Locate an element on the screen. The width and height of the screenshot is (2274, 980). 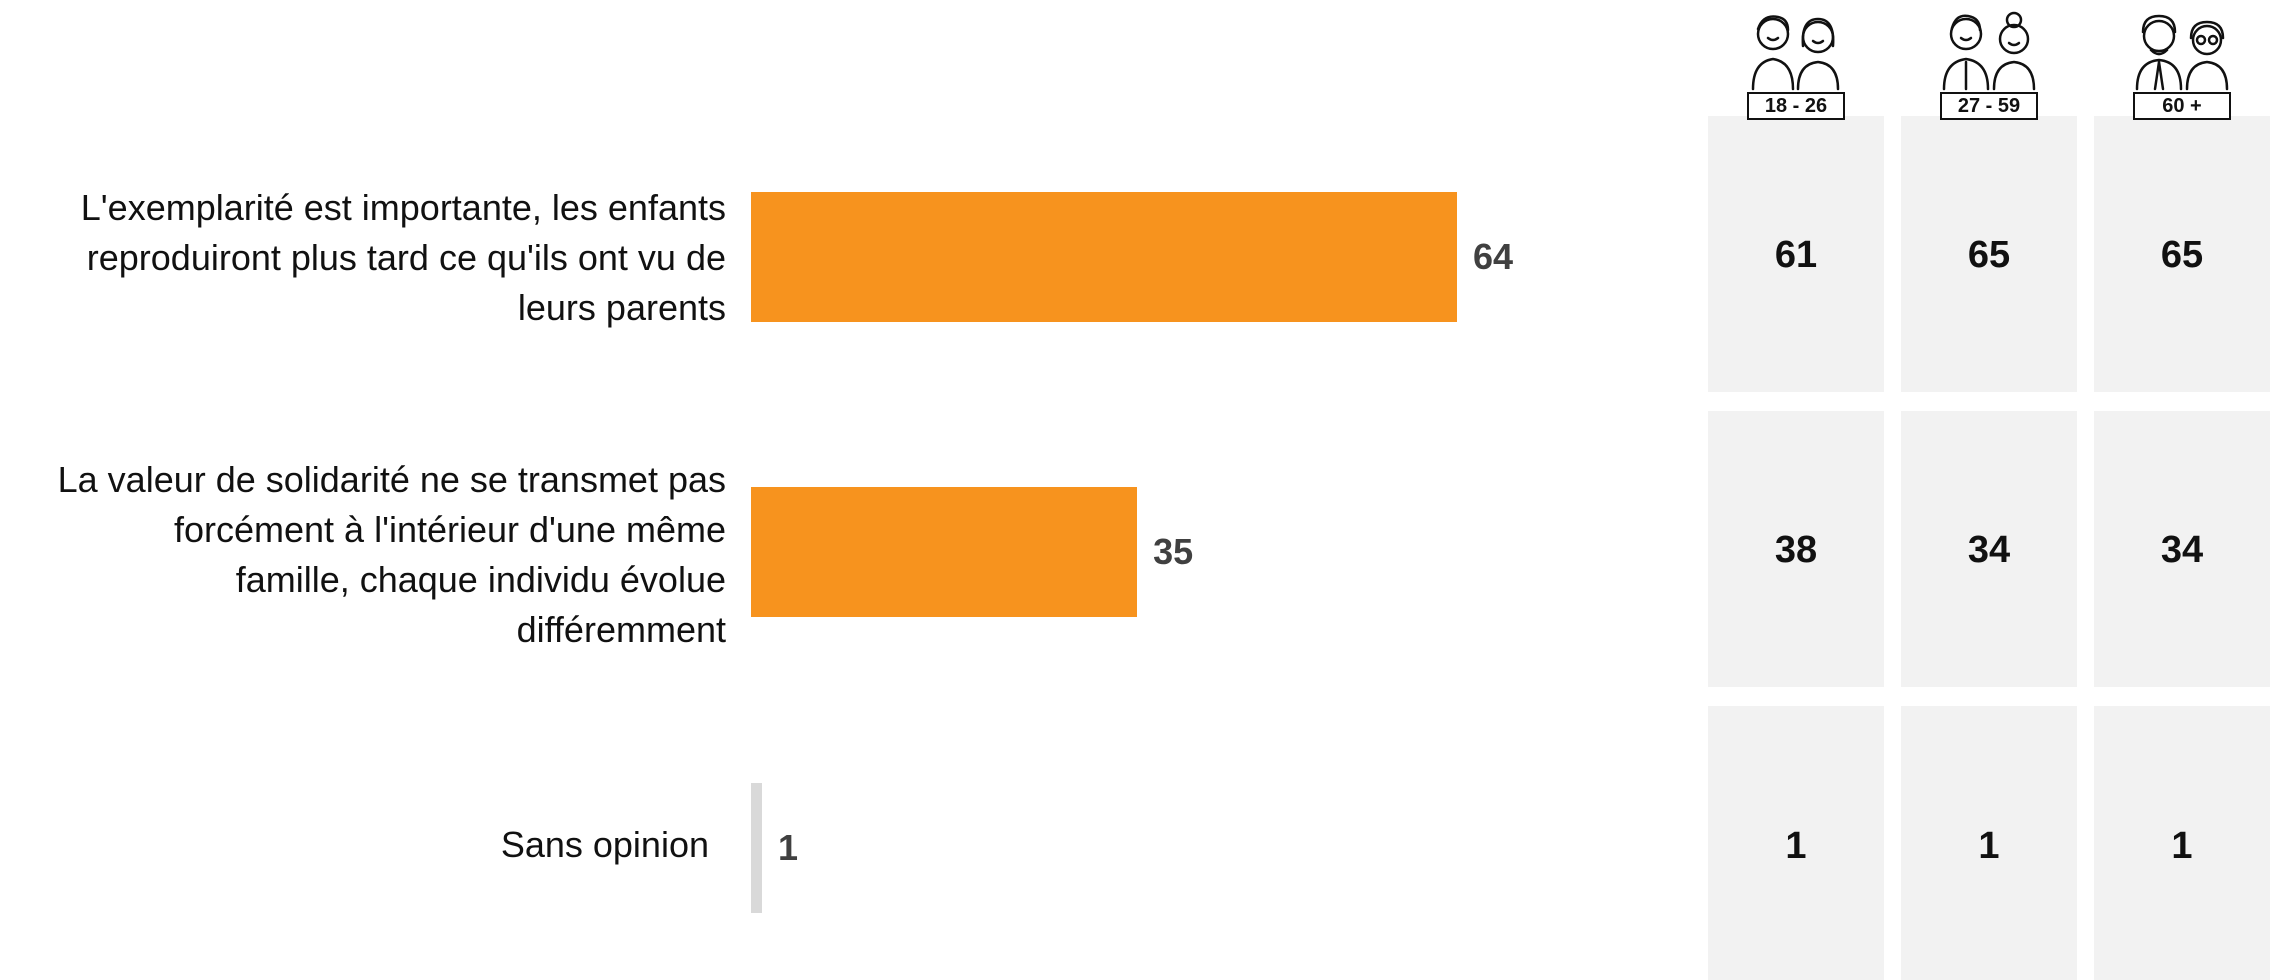
breakdown-value: 61 is located at coordinates (1796, 255).